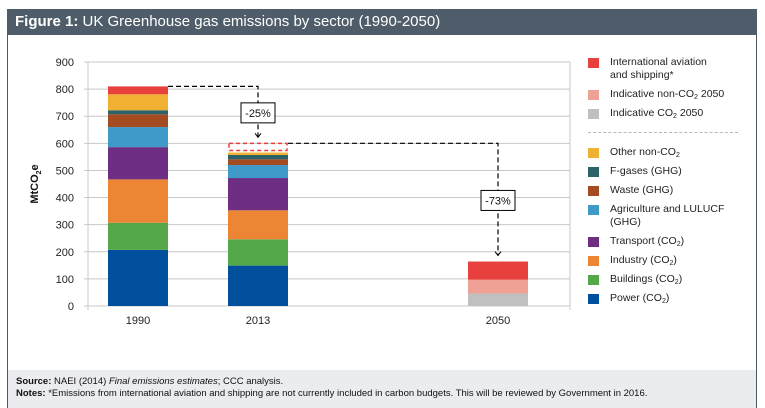  I want to click on bar-segment-dashed, so click(258, 147).